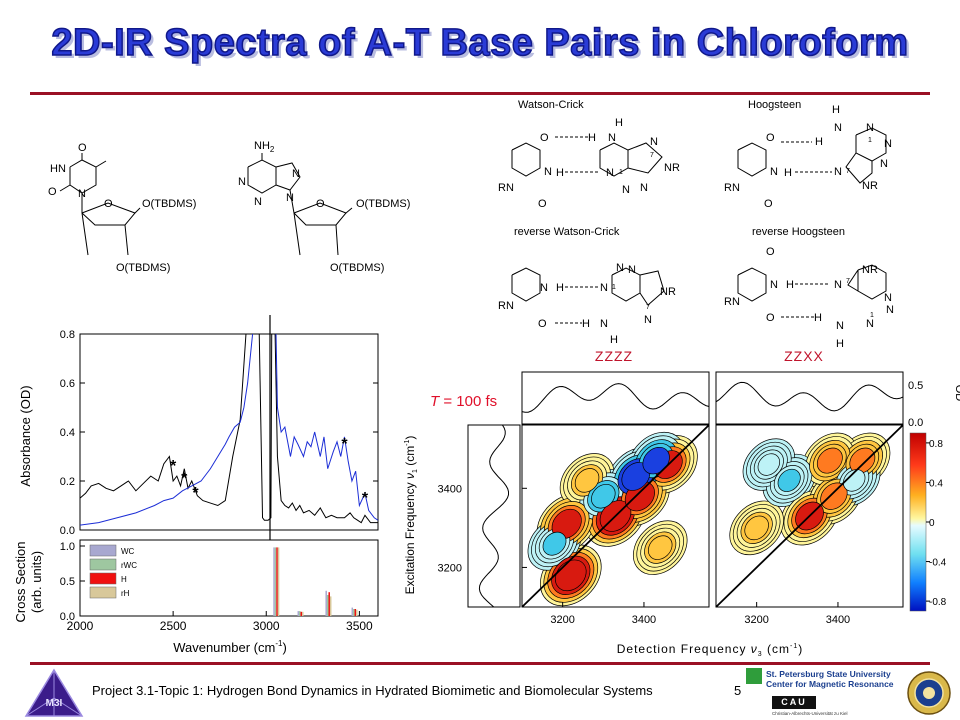 Image resolution: width=960 pixels, height=720 pixels. Describe the element at coordinates (411, 515) in the screenshot. I see `excitation-ylabel: Excitation Frequency ν1 (cm-1)` at that location.